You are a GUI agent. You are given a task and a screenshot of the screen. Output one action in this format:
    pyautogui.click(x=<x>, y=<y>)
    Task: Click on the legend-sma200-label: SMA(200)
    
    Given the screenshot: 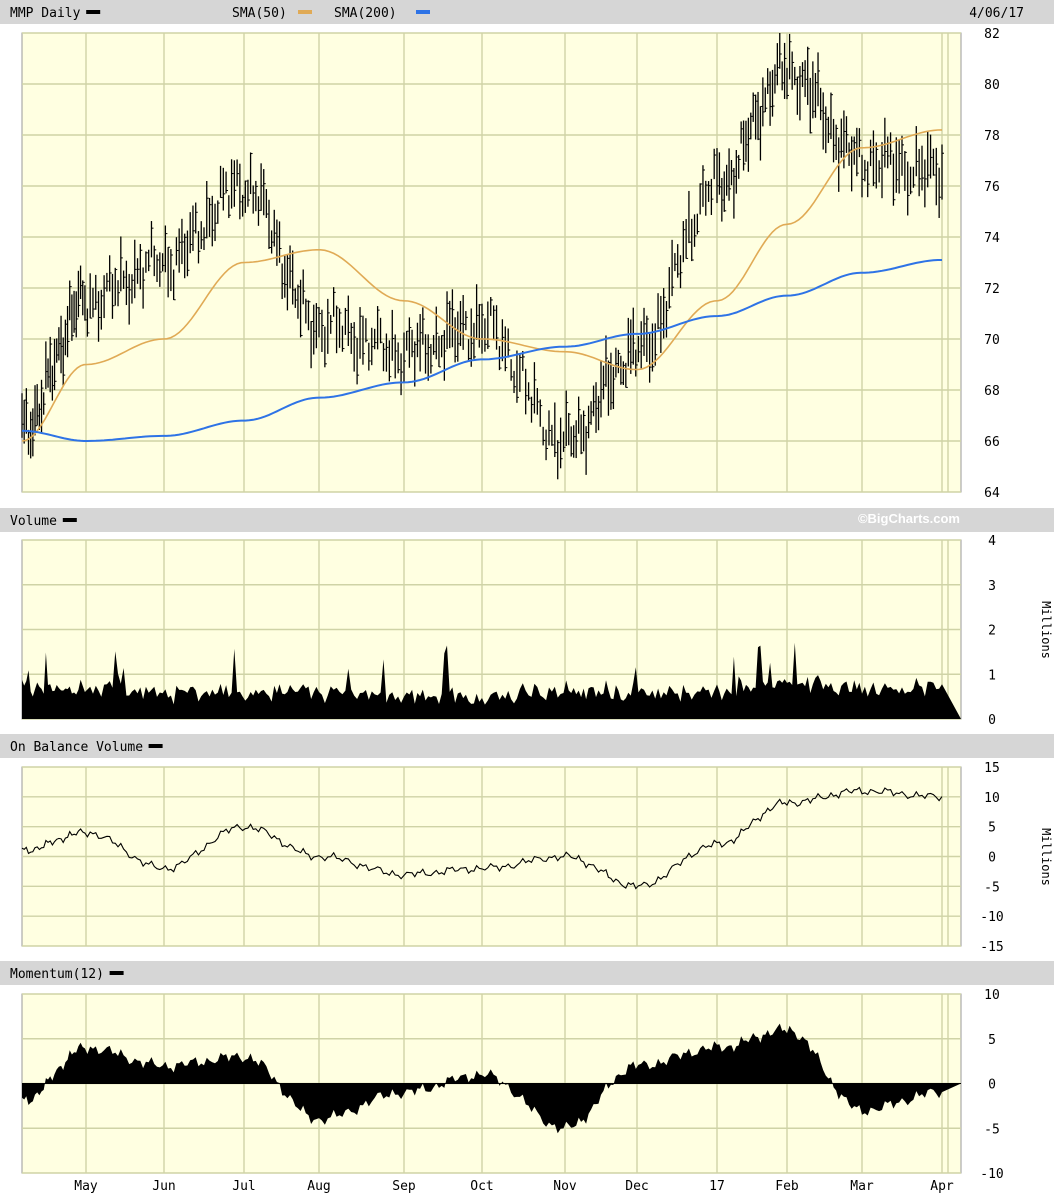 What is the action you would take?
    pyautogui.click(x=365, y=13)
    